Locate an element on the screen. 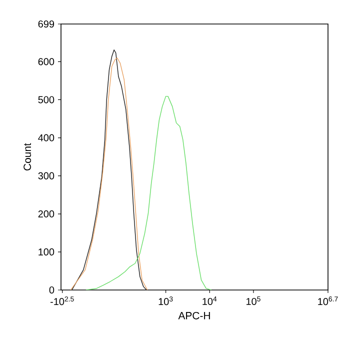 The image size is (343, 350). y-tick-label: 600 is located at coordinates (46, 62).